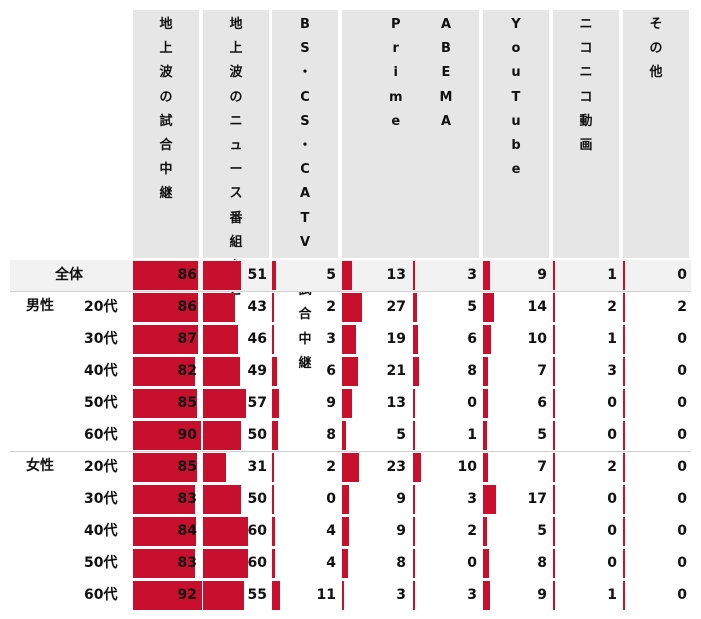 This screenshot has width=701, height=619. Describe the element at coordinates (257, 403) in the screenshot. I see `value-label: 57` at that location.